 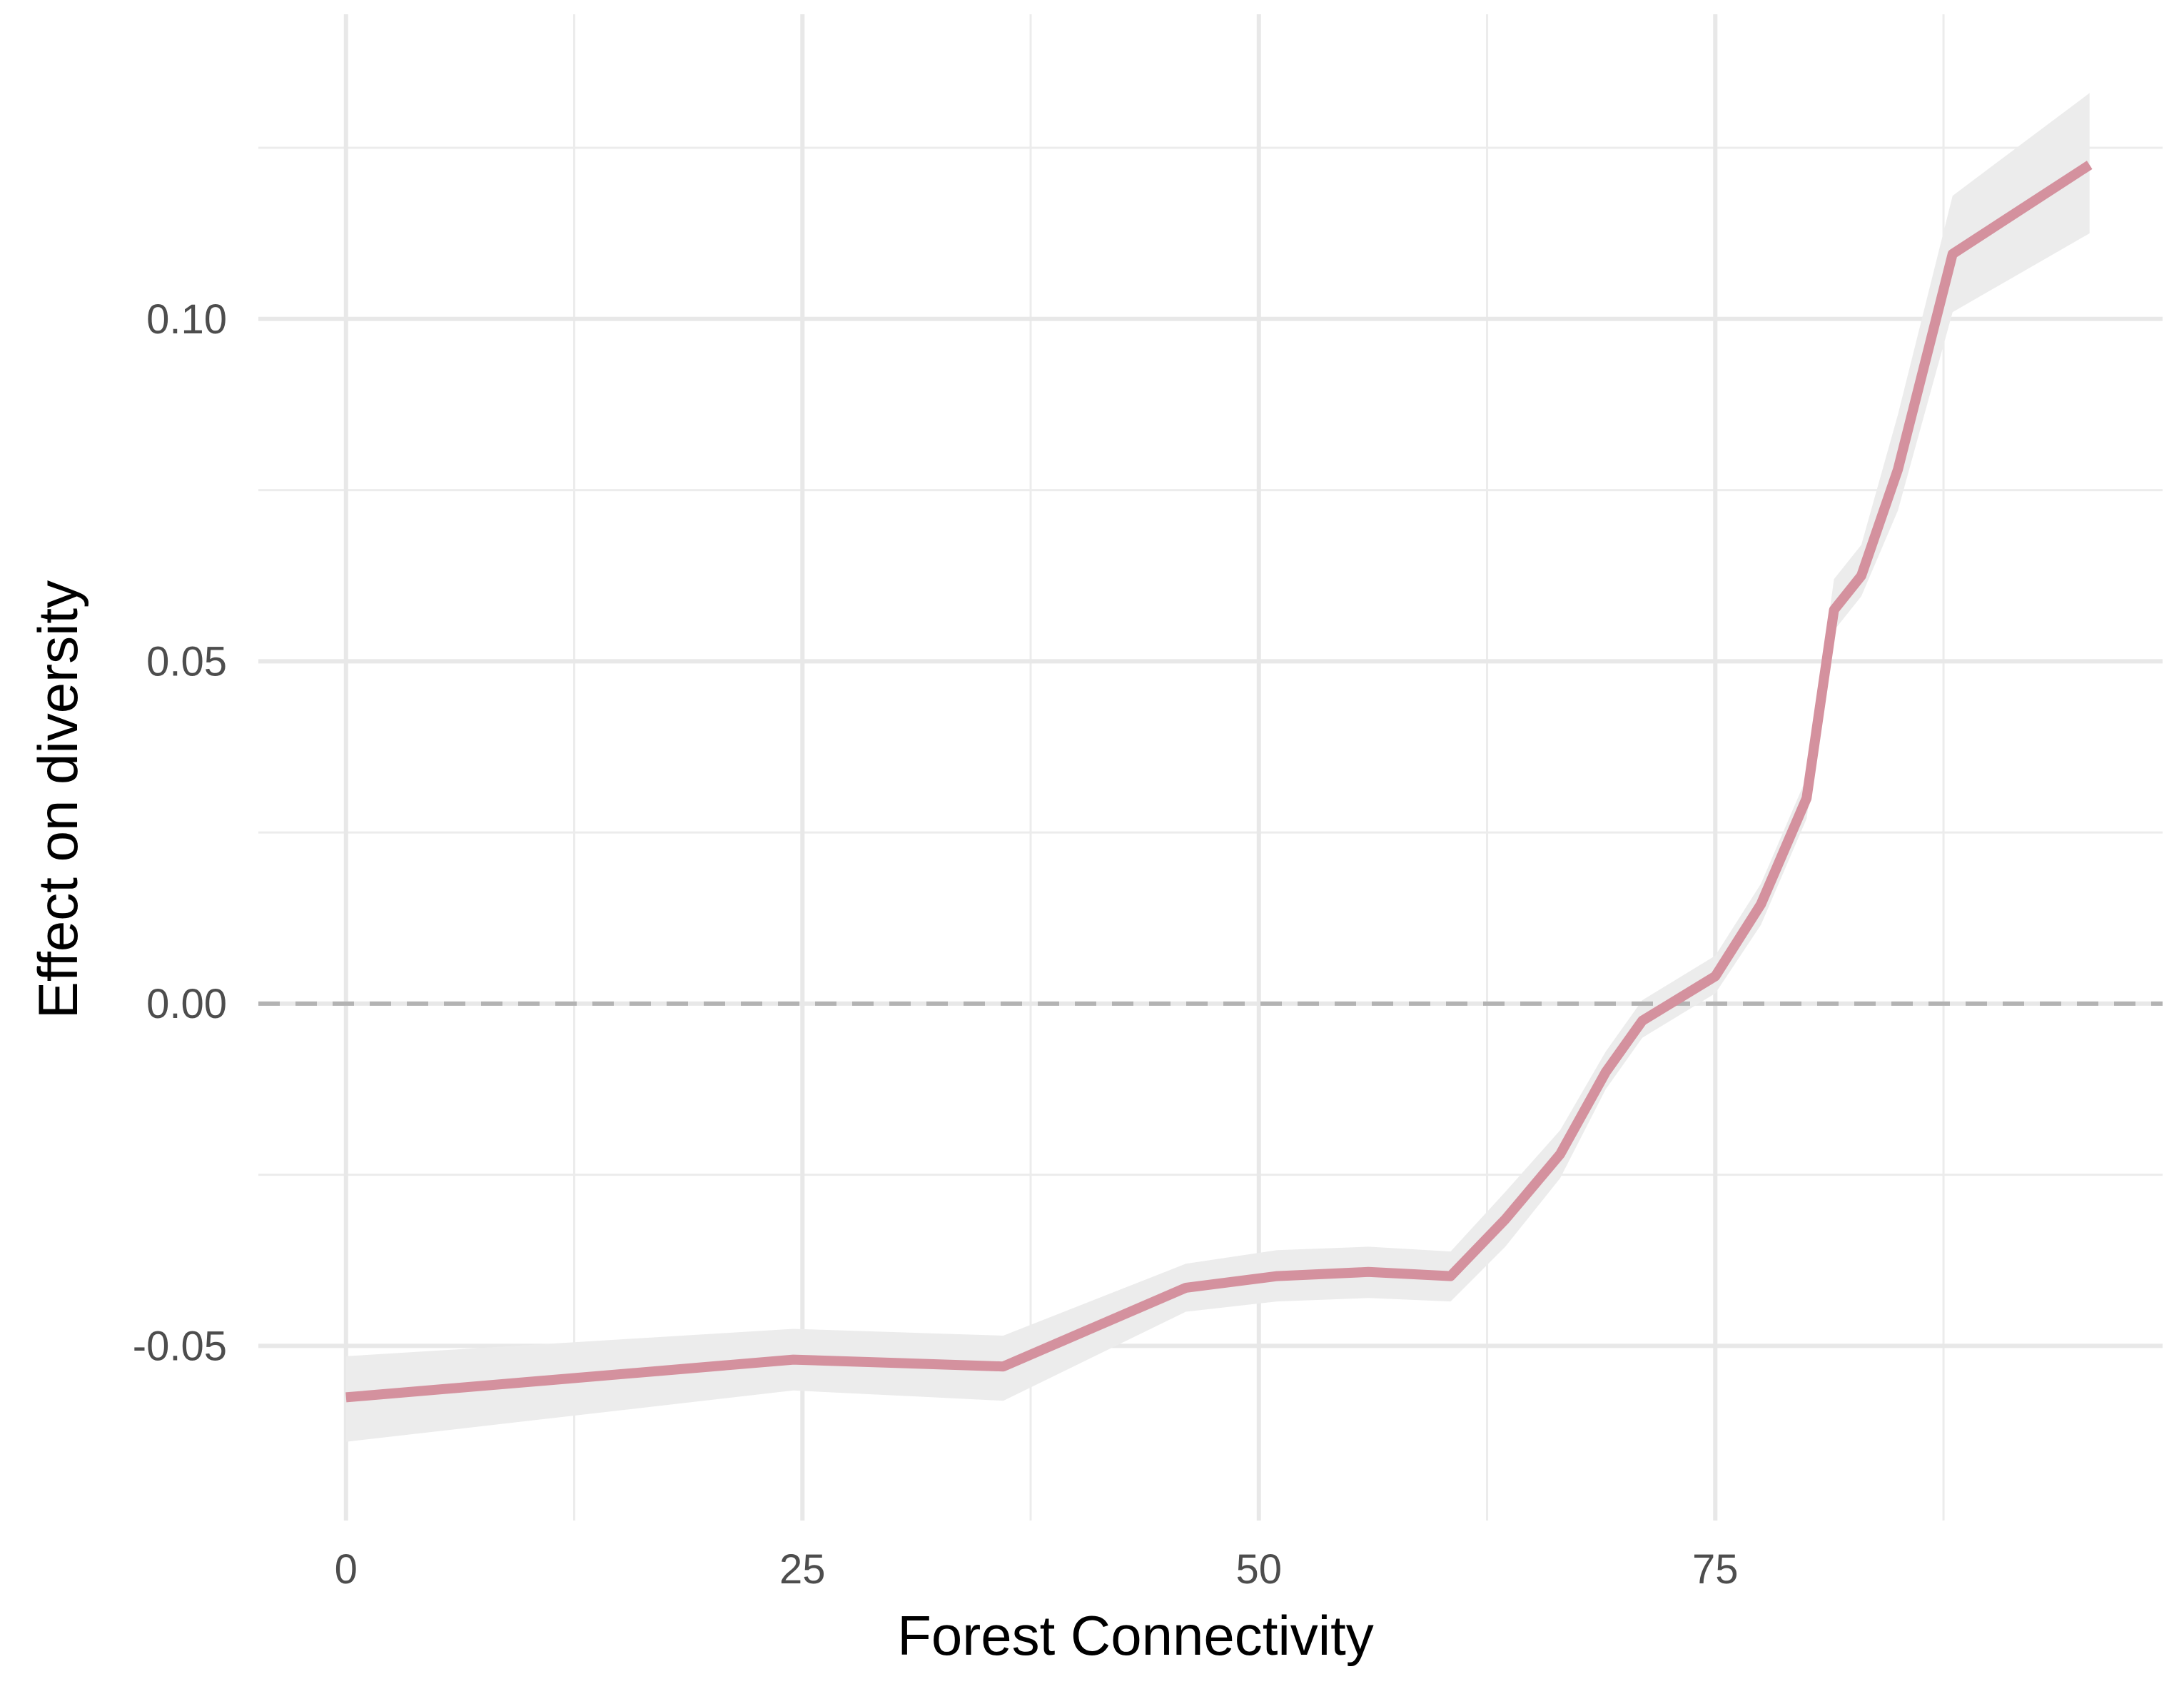 What do you see at coordinates (1259, 1570) in the screenshot?
I see `x-tick-label: 50` at bounding box center [1259, 1570].